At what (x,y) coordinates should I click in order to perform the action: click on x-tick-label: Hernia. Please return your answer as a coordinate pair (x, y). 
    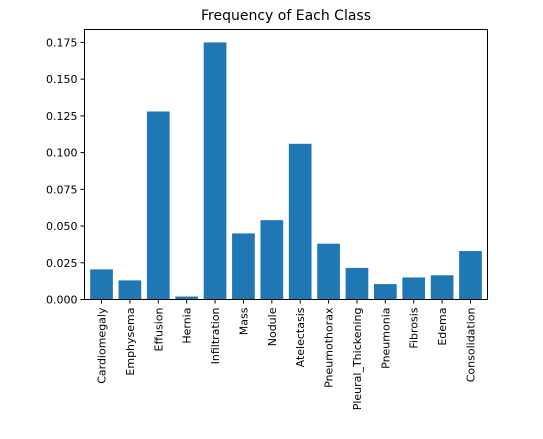
    Looking at the image, I should click on (187, 326).